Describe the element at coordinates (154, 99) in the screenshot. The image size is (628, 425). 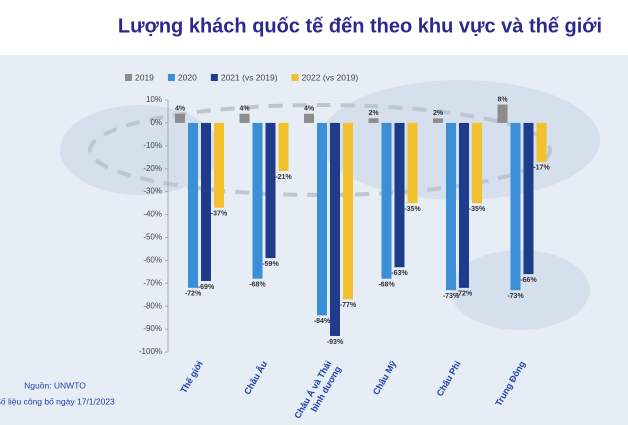
I see `y-tick-label: 10%` at that location.